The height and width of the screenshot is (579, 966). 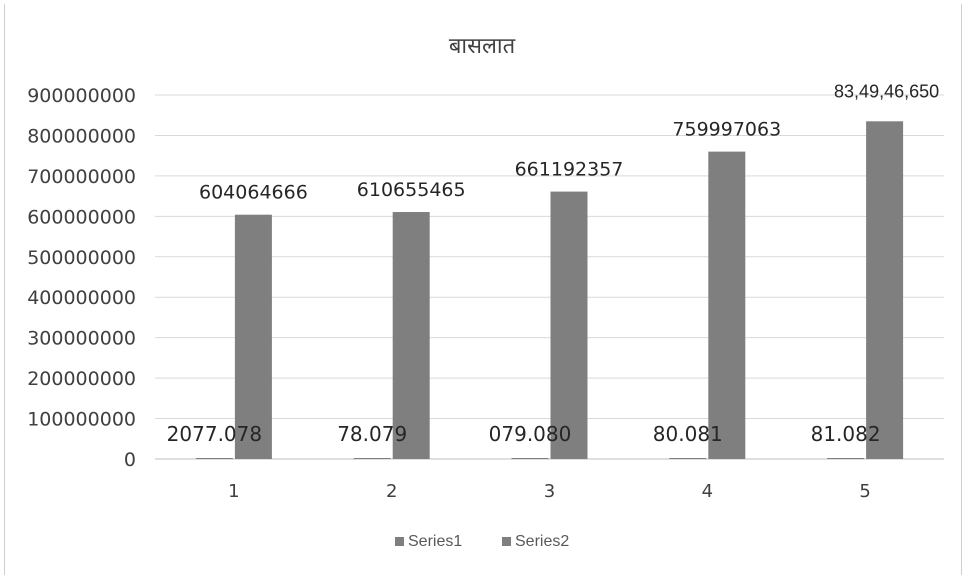 I want to click on legend-swatch-series2, so click(x=506, y=541).